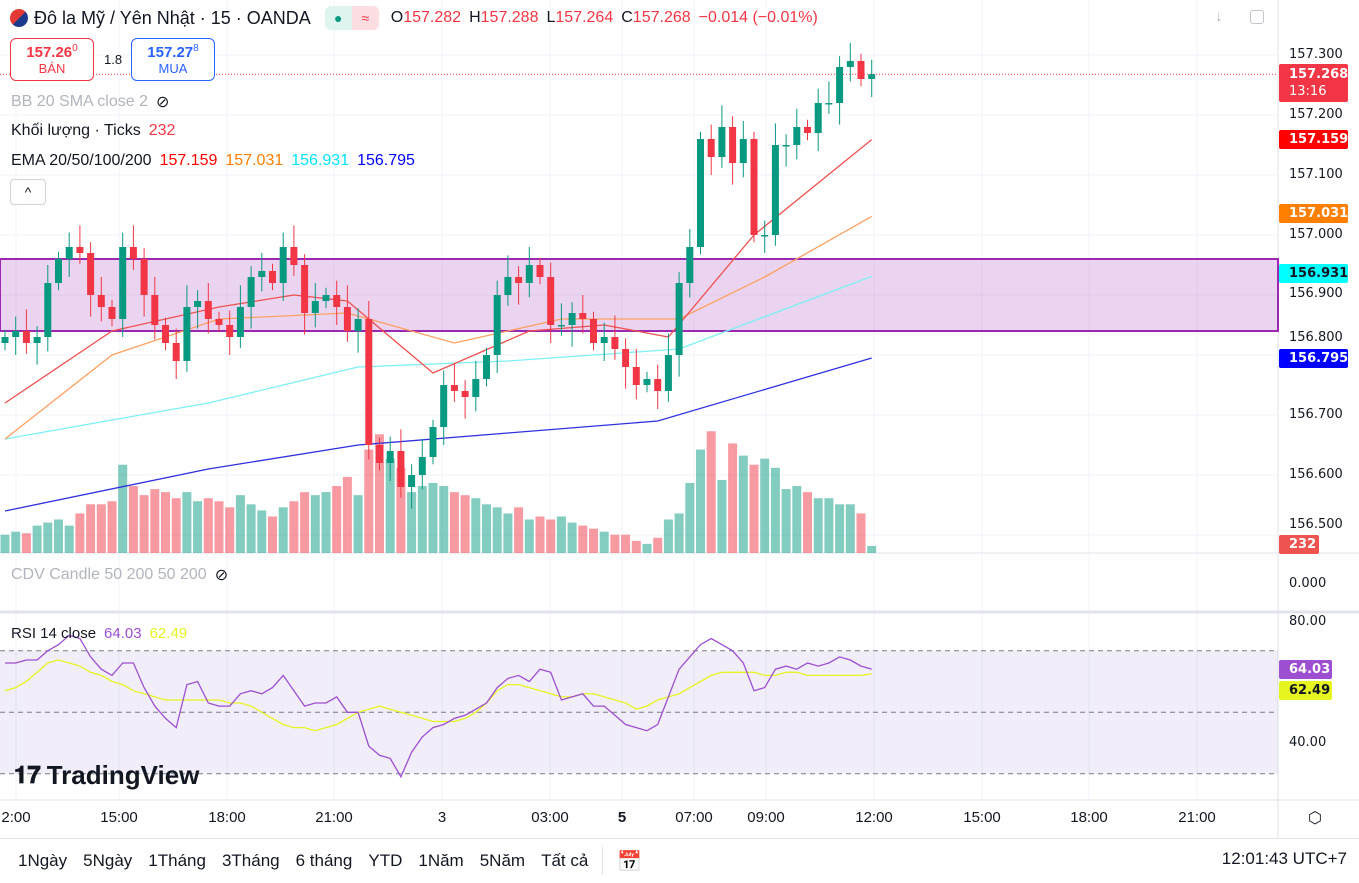  Describe the element at coordinates (107, 775) in the screenshot. I see `tradingview-logo: 𝟏𝟕 TradingView` at that location.